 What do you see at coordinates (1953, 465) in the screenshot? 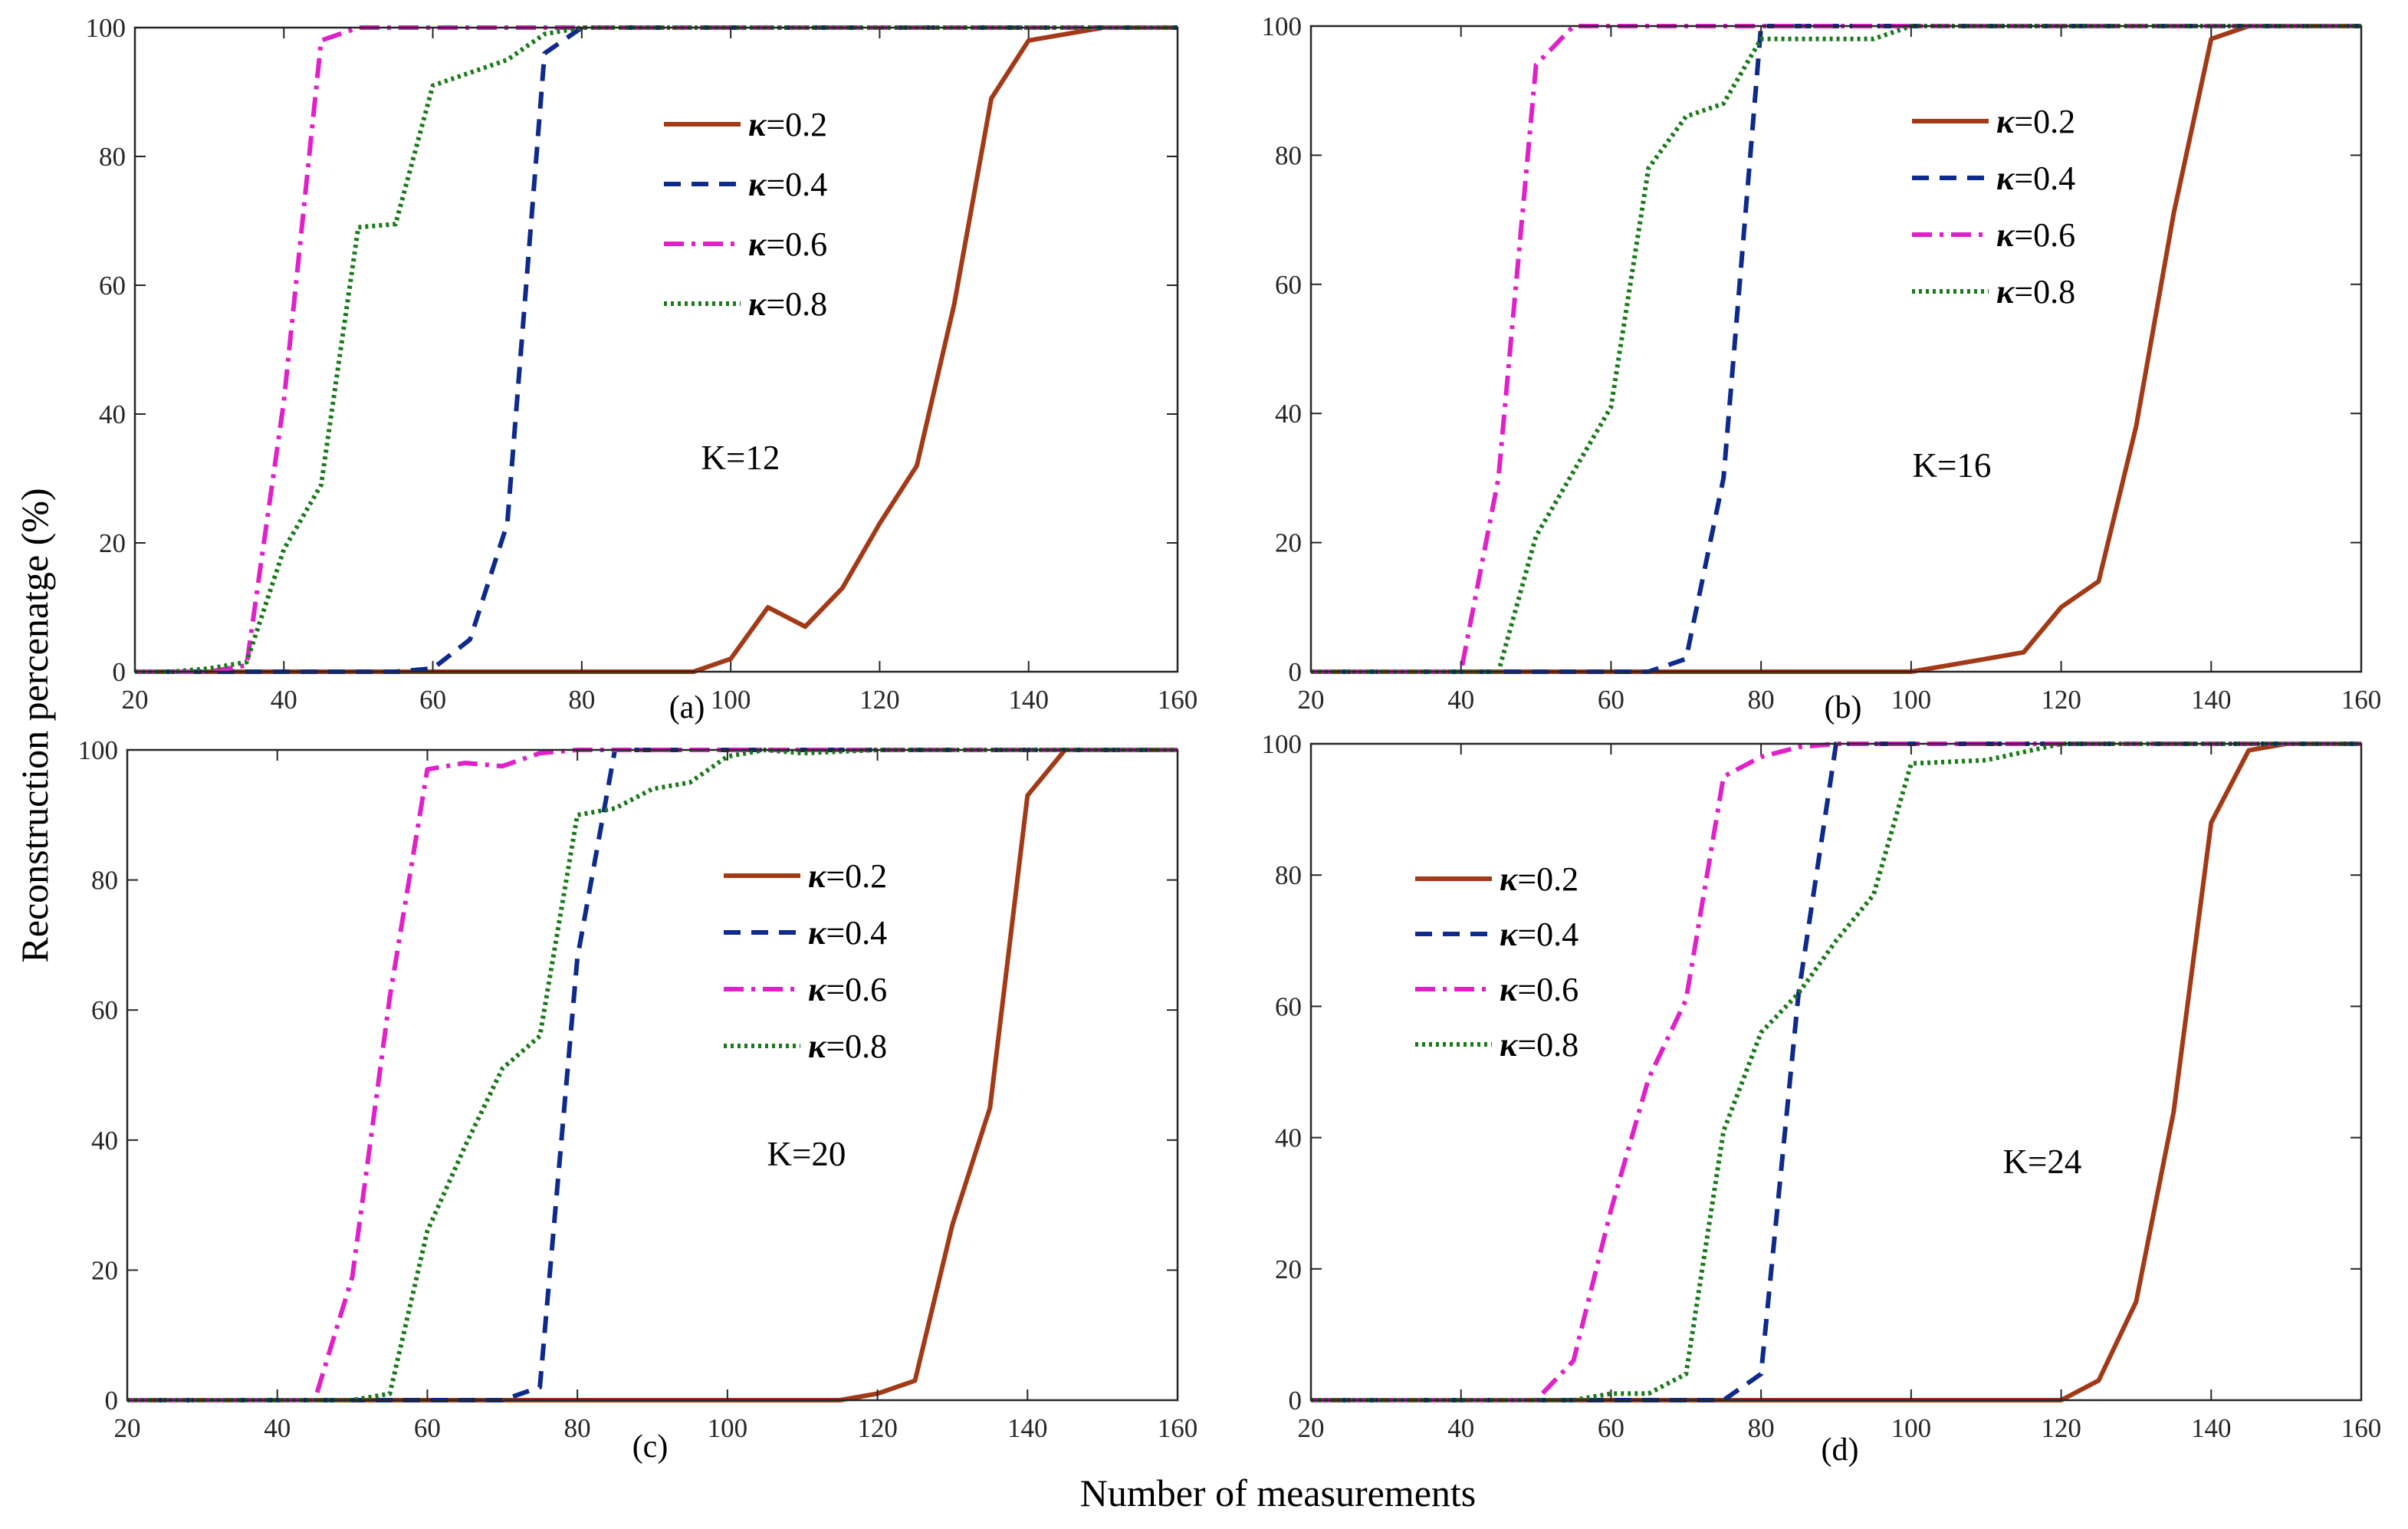
I see `annotation-k: K=16` at bounding box center [1953, 465].